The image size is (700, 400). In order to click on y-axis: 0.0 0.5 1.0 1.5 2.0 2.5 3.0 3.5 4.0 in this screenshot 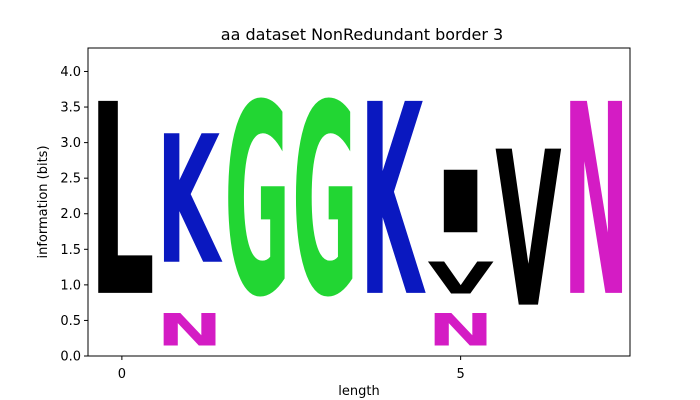, I will do `click(74, 215)`.